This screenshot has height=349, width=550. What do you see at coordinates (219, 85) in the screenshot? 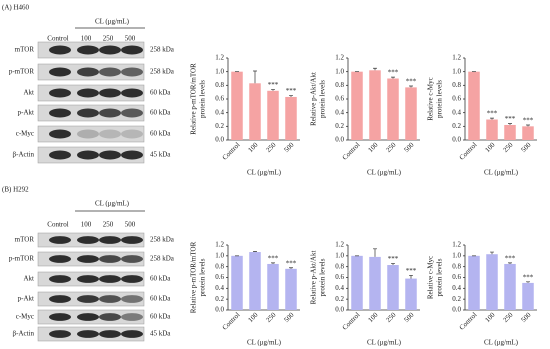
I see `y-tick-label: 0.8` at bounding box center [219, 85].